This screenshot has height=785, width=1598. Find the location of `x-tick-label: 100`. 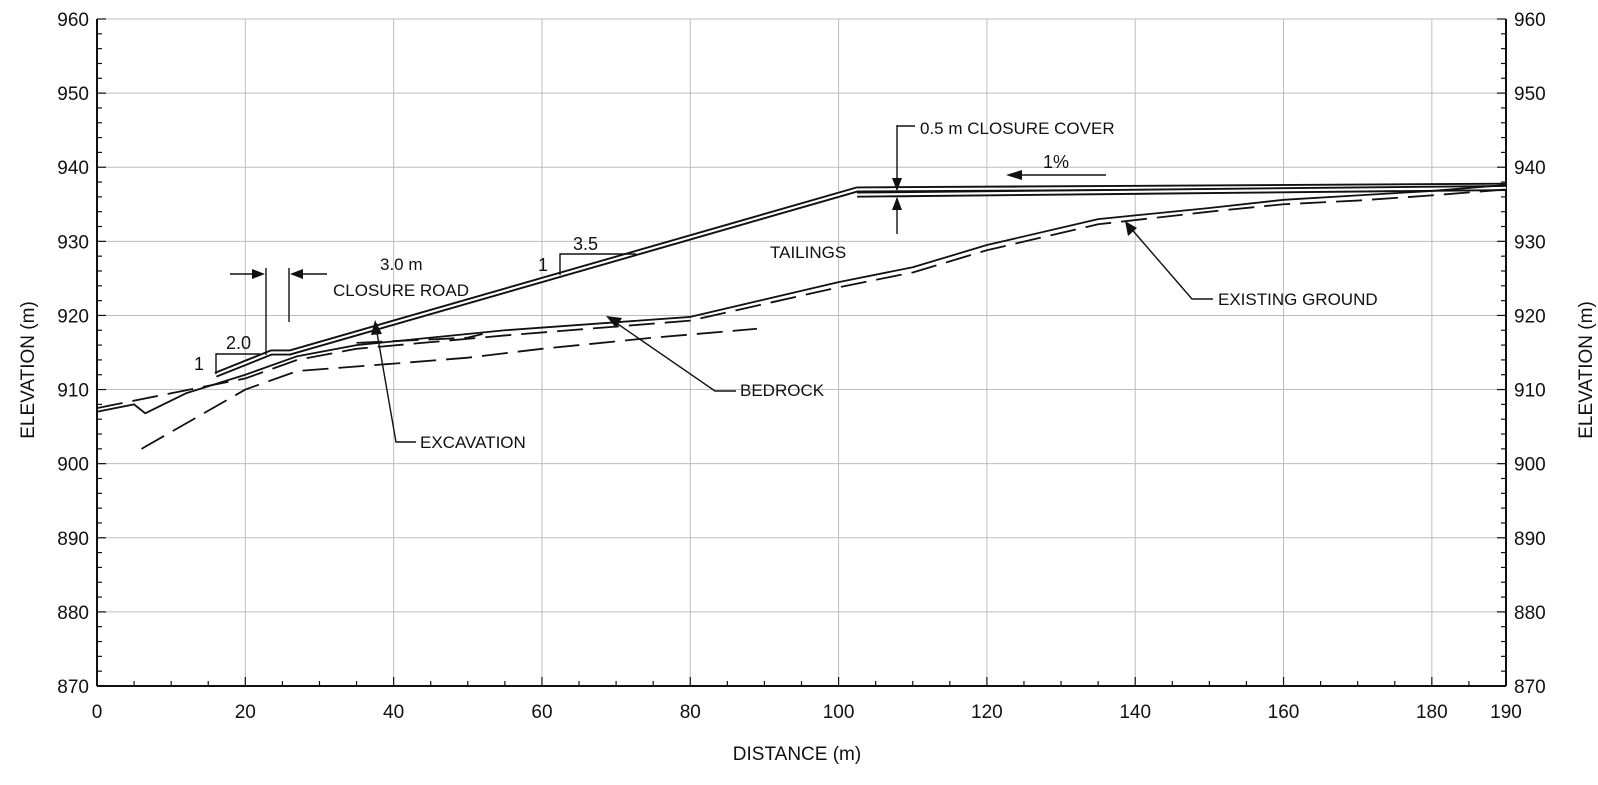

x-tick-label: 100 is located at coordinates (839, 712).